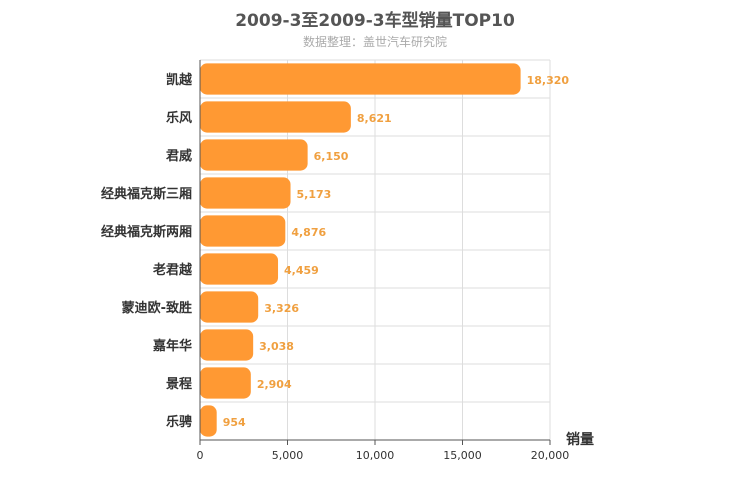 This screenshot has height=500, width=750. What do you see at coordinates (375, 455) in the screenshot?
I see `x-tick-label: 10,000` at bounding box center [375, 455].